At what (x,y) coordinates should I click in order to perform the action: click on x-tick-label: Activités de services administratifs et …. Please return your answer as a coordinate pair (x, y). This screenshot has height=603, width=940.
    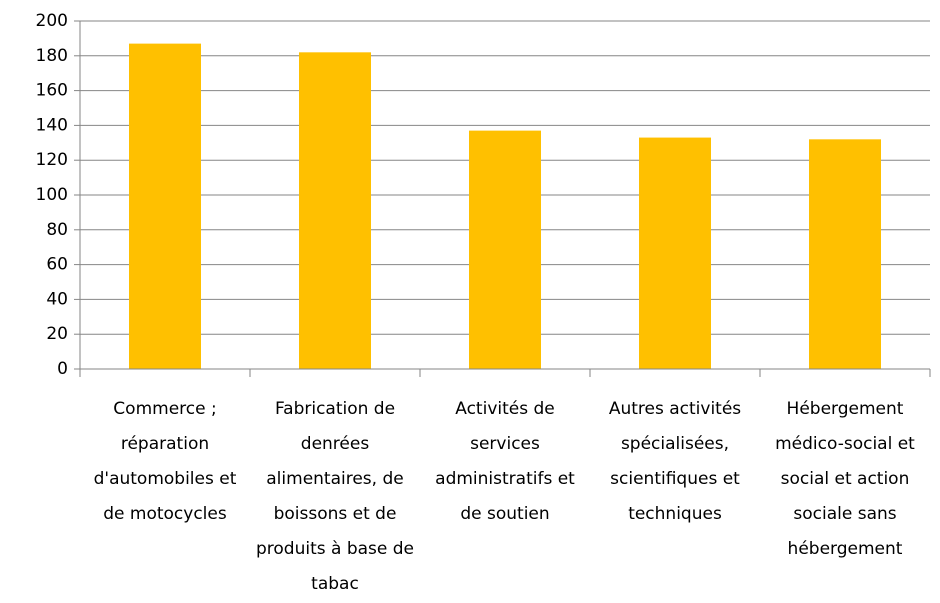
    Looking at the image, I should click on (505, 461).